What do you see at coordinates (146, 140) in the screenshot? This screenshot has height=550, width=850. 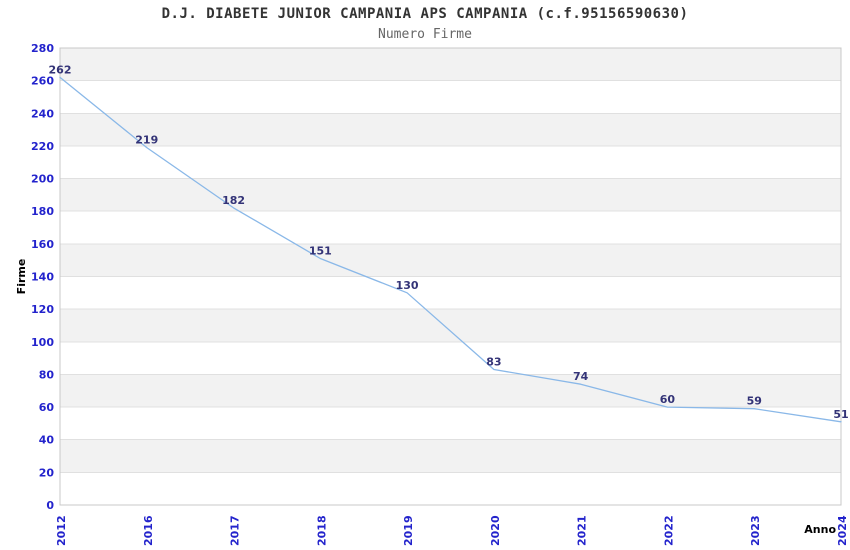 I see `data-point-label: 219` at bounding box center [146, 140].